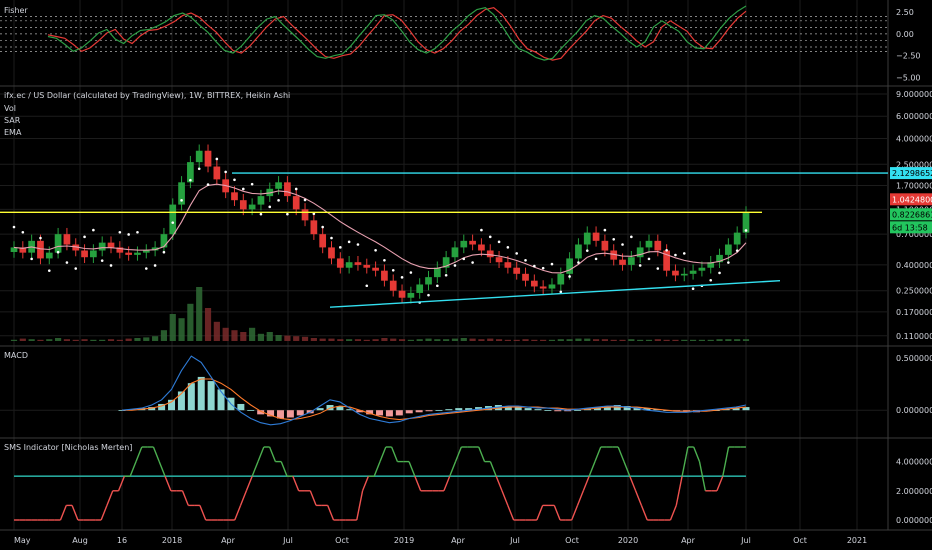 Image resolution: width=932 pixels, height=550 pixels. Describe the element at coordinates (908, 56) in the screenshot. I see `fisher-tick-label: −2.50` at that location.